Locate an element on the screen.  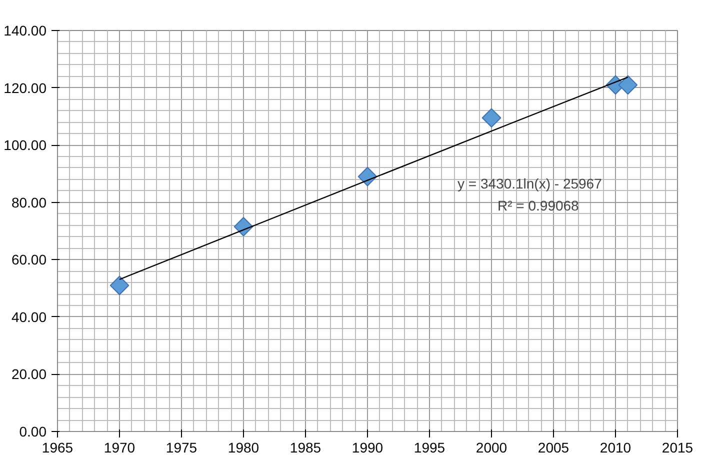
y-tick-label: 0.00 is located at coordinates (33, 432).